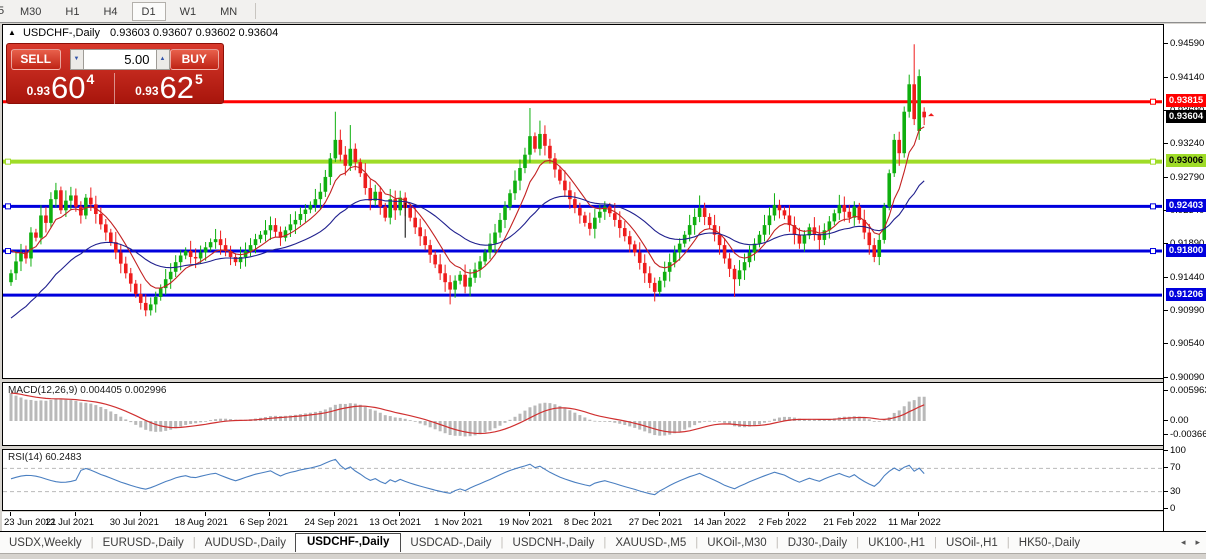 The image size is (1206, 559). What do you see at coordinates (931, 115) in the screenshot?
I see `current-bar-marker` at bounding box center [931, 115].